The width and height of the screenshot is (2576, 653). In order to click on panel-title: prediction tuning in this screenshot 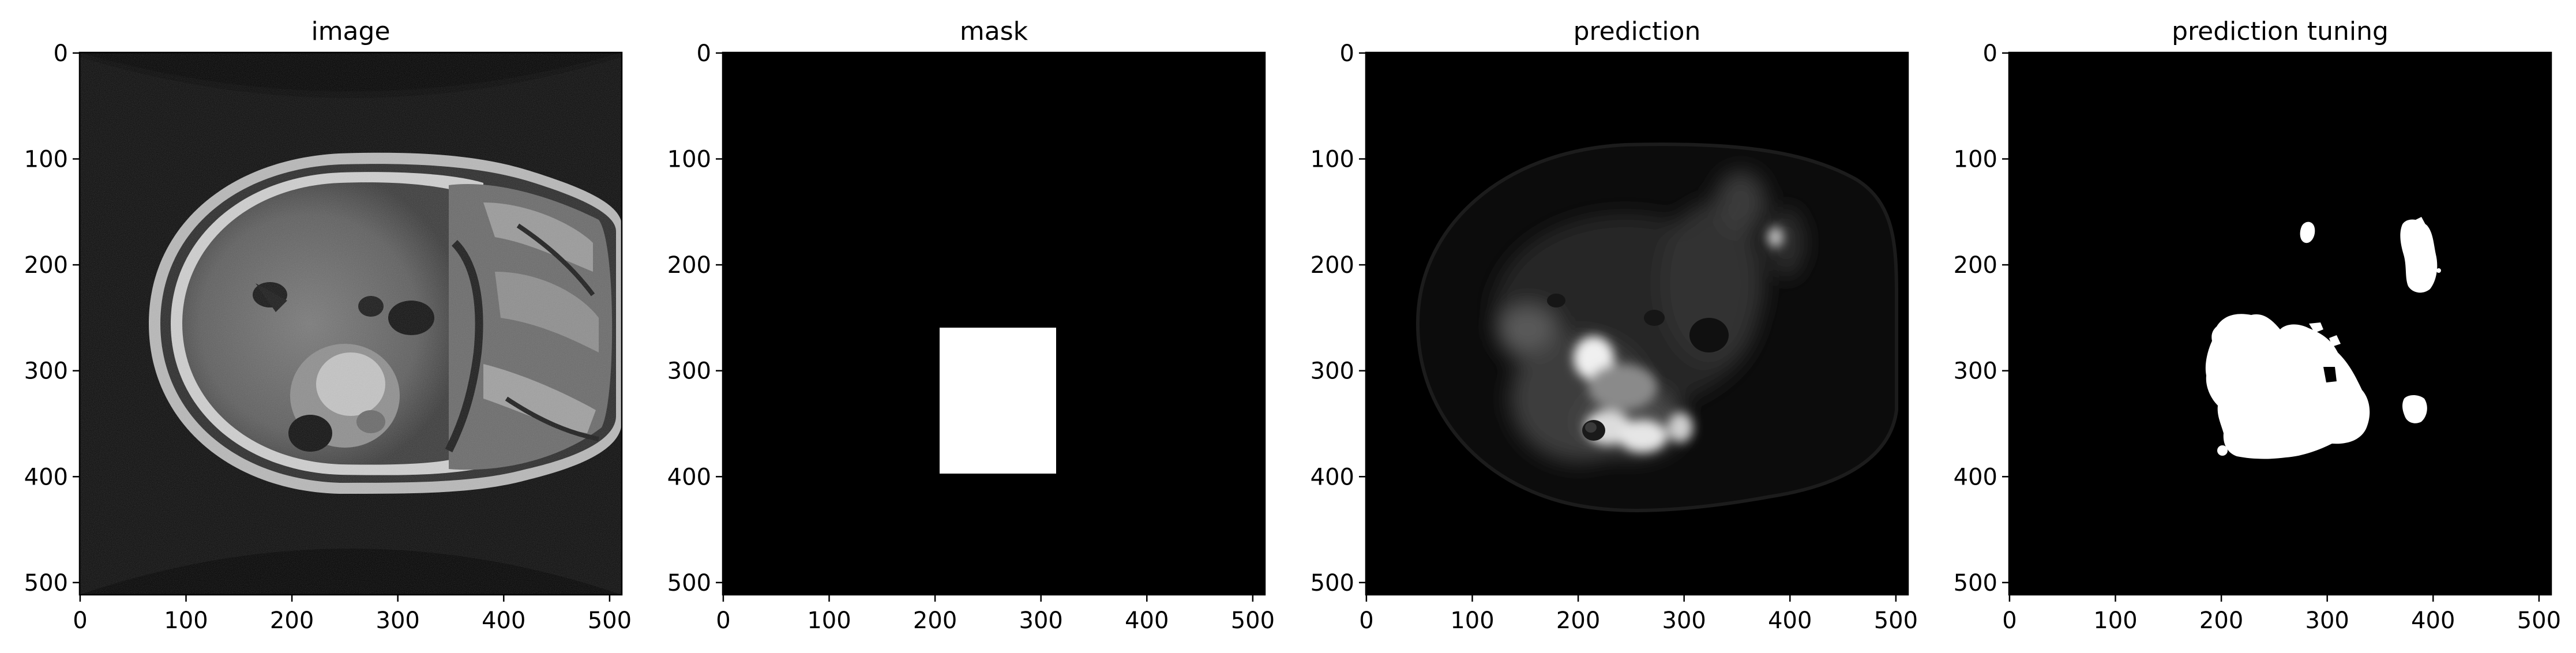, I will do `click(2280, 31)`.